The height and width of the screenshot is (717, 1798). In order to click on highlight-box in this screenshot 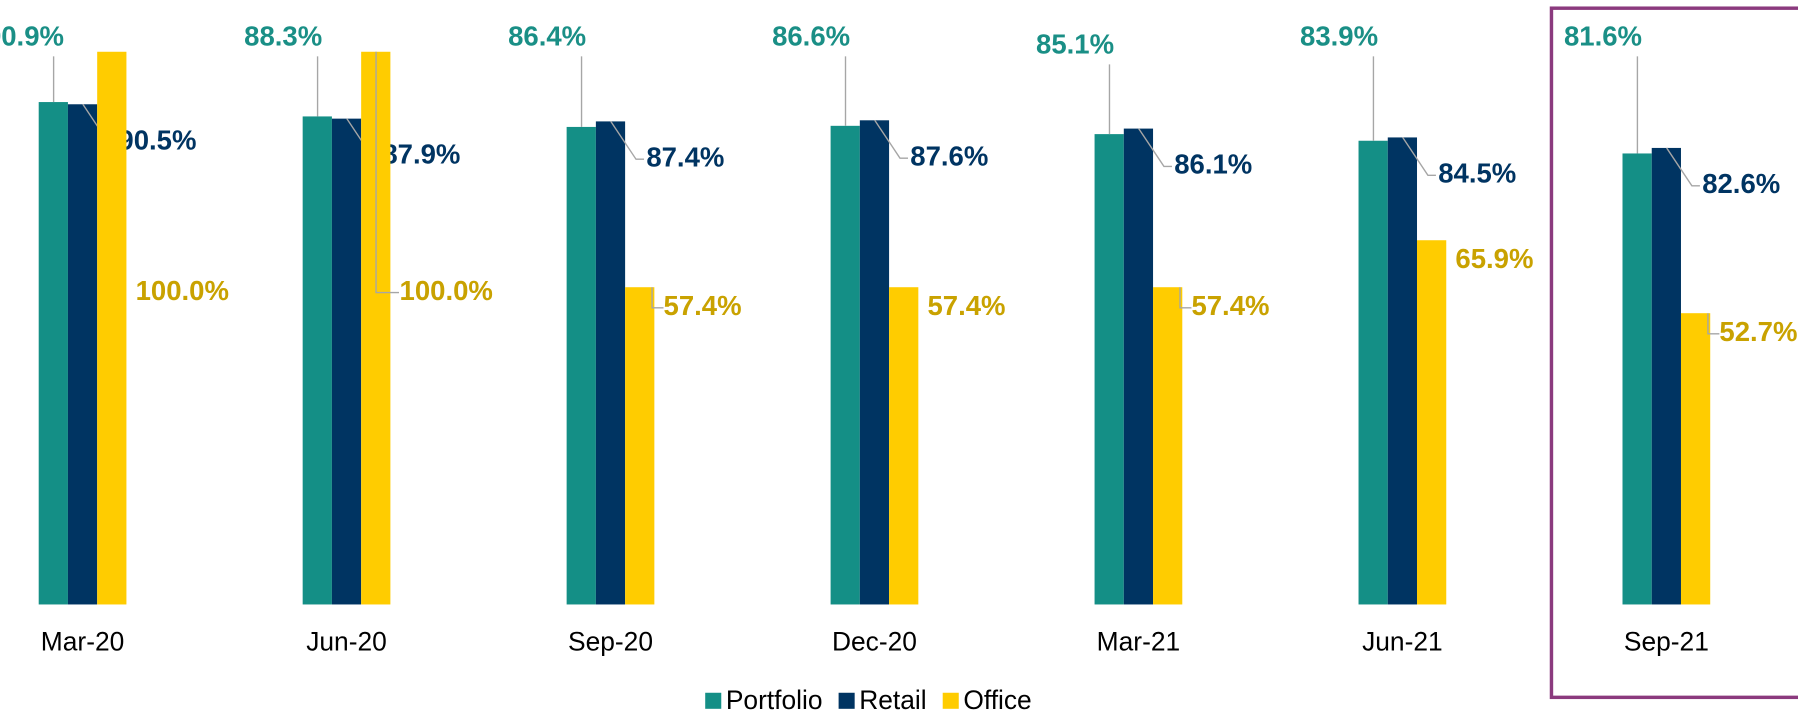, I will do `click(1673, 353)`.